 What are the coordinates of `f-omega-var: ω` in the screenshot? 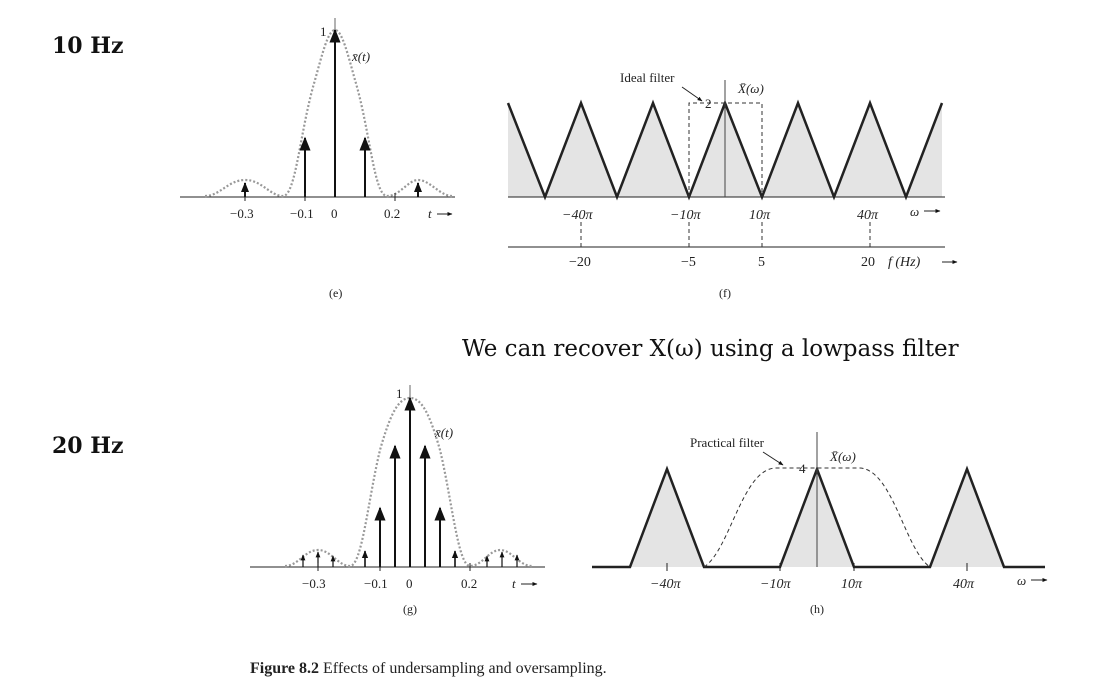 It's located at (914, 211).